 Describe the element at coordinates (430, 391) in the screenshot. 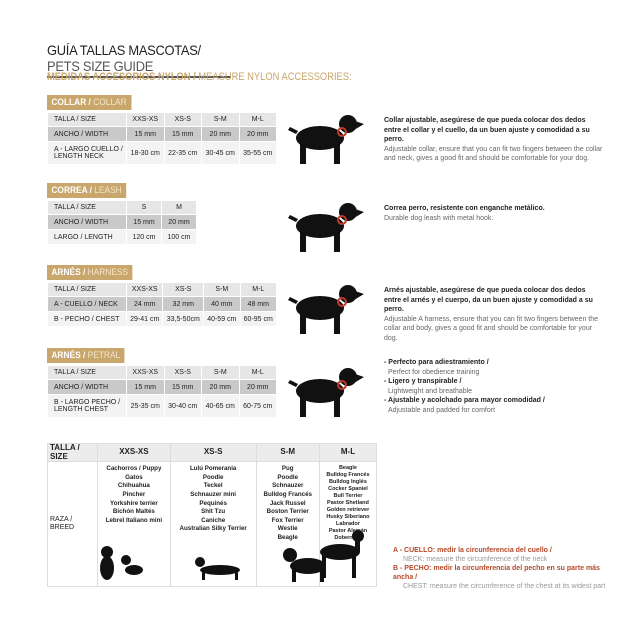

I see `feature-en: Lightweight and breathable` at that location.